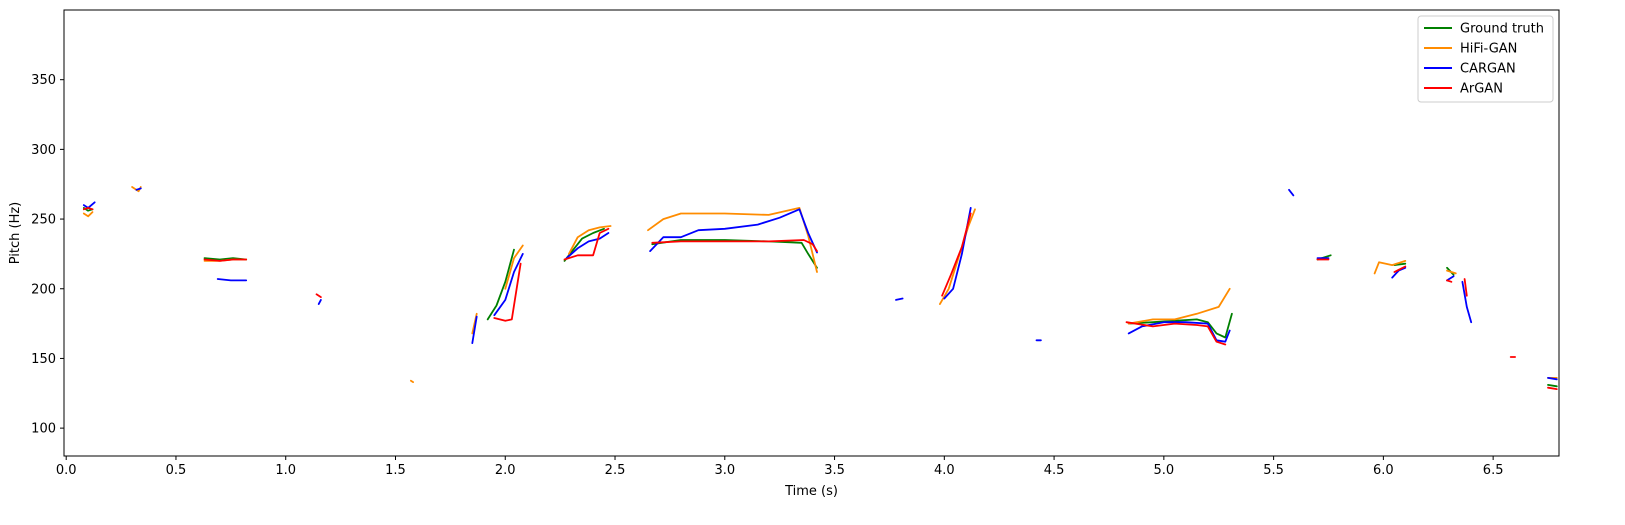  What do you see at coordinates (505, 470) in the screenshot?
I see `x-tick-label: 2.0` at bounding box center [505, 470].